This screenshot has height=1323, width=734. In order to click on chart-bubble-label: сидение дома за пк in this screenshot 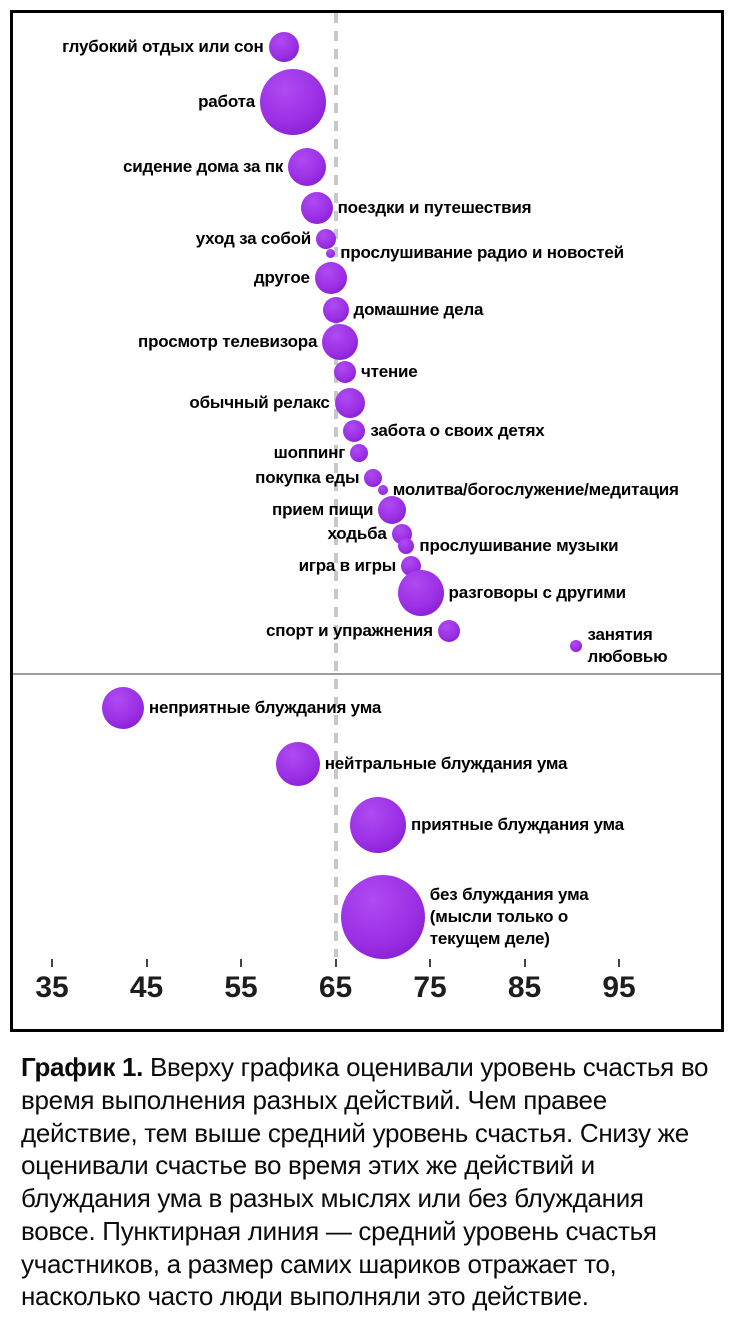, I will do `click(203, 166)`.